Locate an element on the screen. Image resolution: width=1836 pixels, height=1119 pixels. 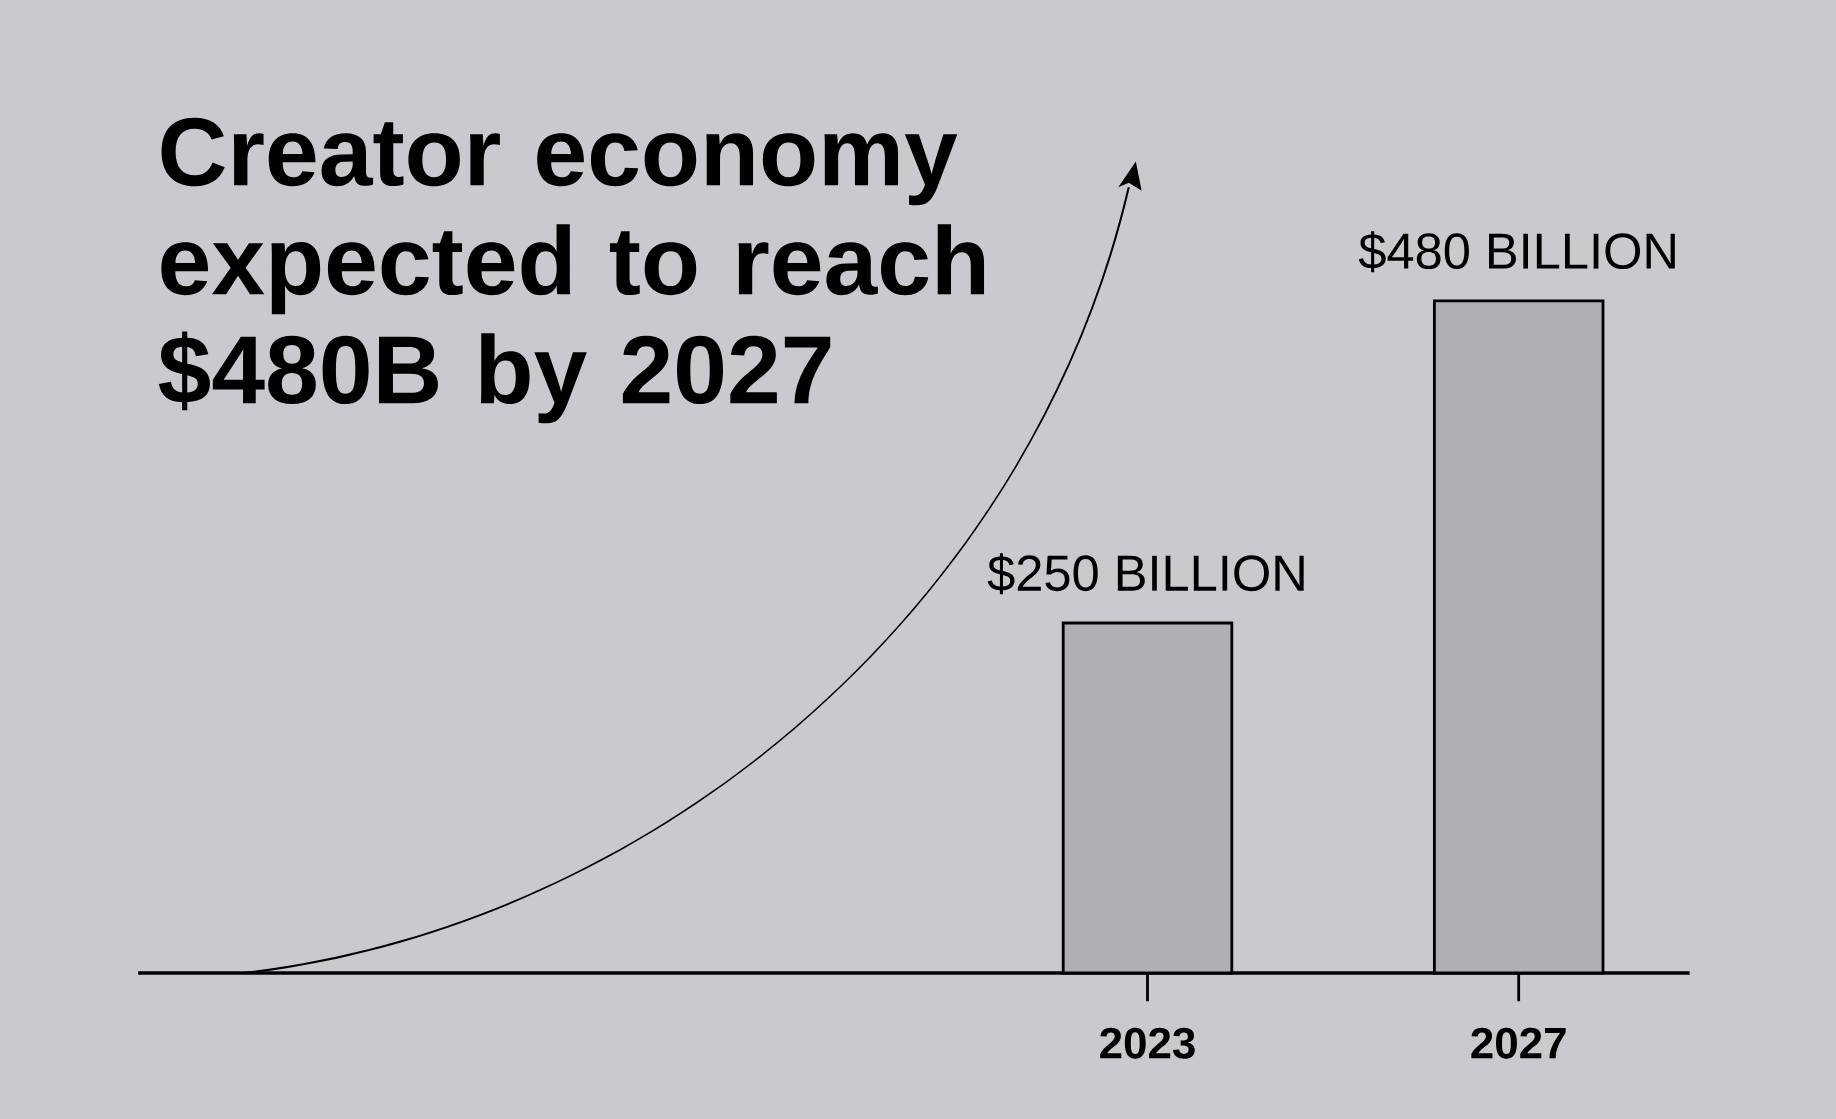
x-tick-label: 2023 is located at coordinates (1147, 1043).